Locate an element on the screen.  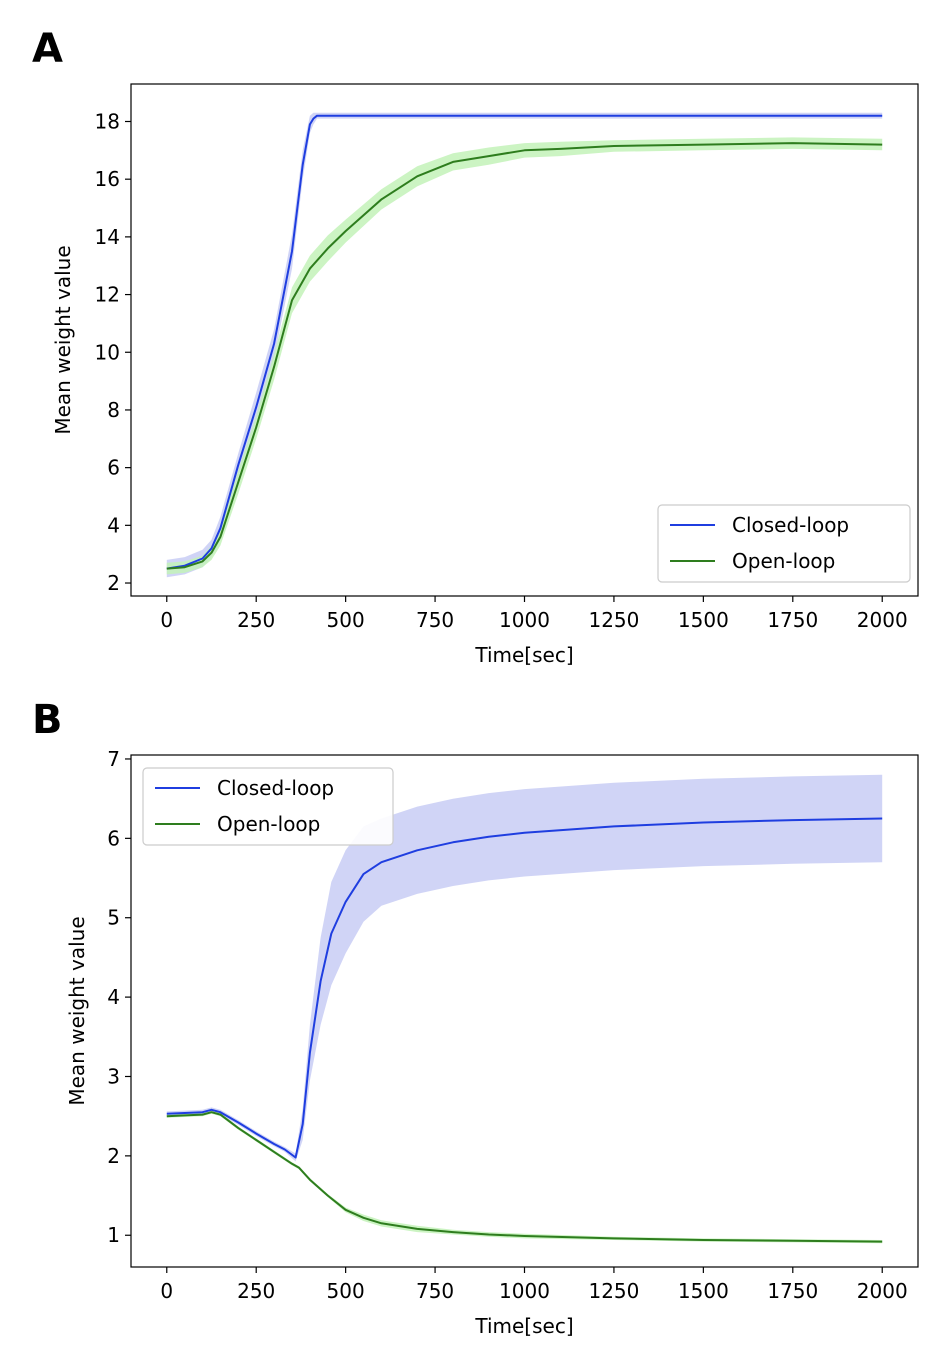
panel-label-b: B is located at coordinates (47, 720).